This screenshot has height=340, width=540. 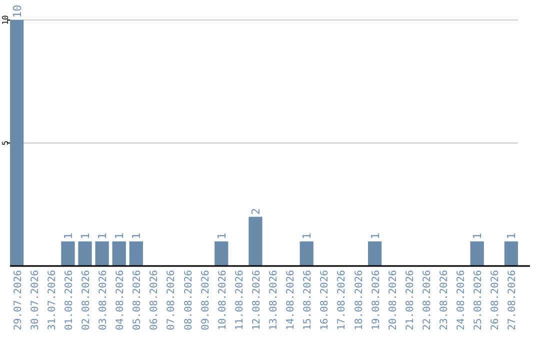 I want to click on x-tick-label: 23.08.2026, so click(x=444, y=300).